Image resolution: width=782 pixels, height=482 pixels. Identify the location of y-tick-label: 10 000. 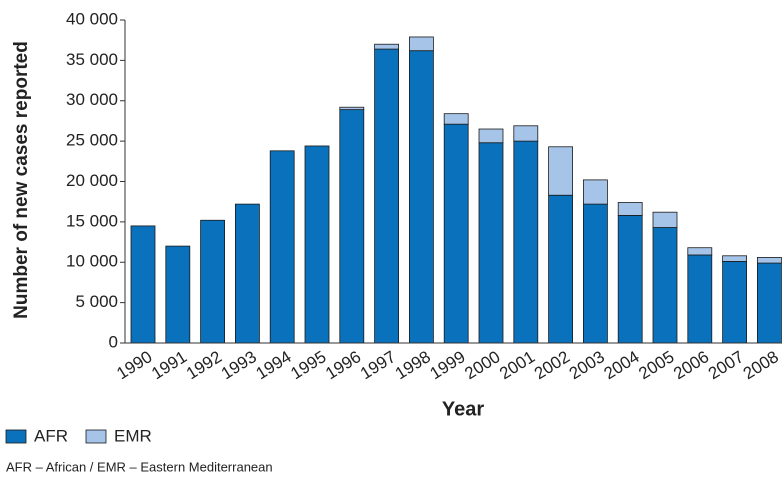
(92, 261).